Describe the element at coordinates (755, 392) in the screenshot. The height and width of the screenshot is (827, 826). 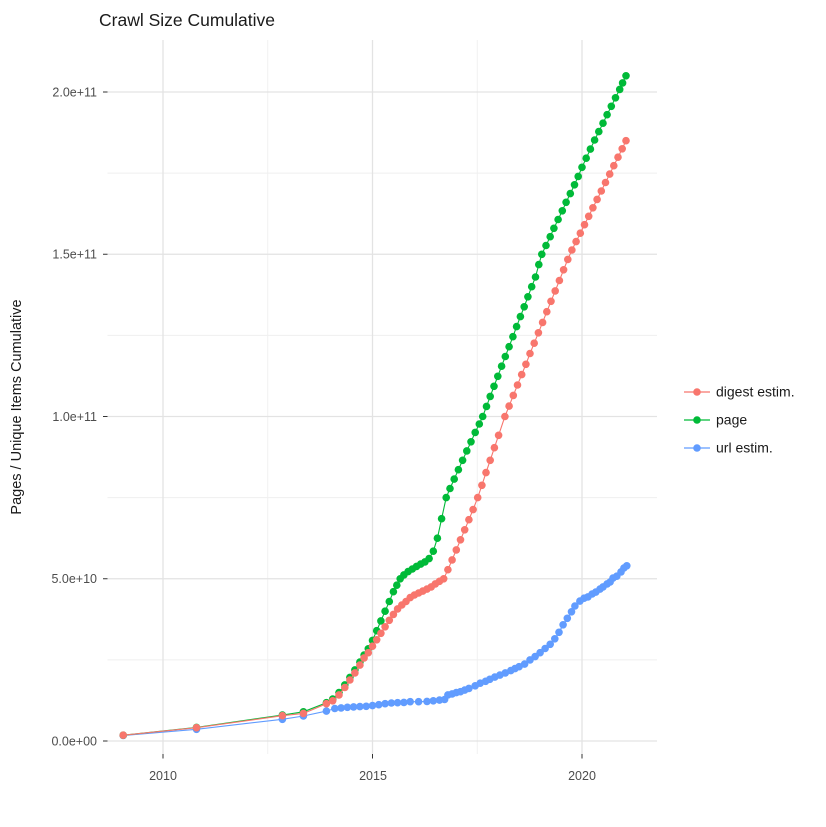
I see `legend-label: digest estim.` at that location.